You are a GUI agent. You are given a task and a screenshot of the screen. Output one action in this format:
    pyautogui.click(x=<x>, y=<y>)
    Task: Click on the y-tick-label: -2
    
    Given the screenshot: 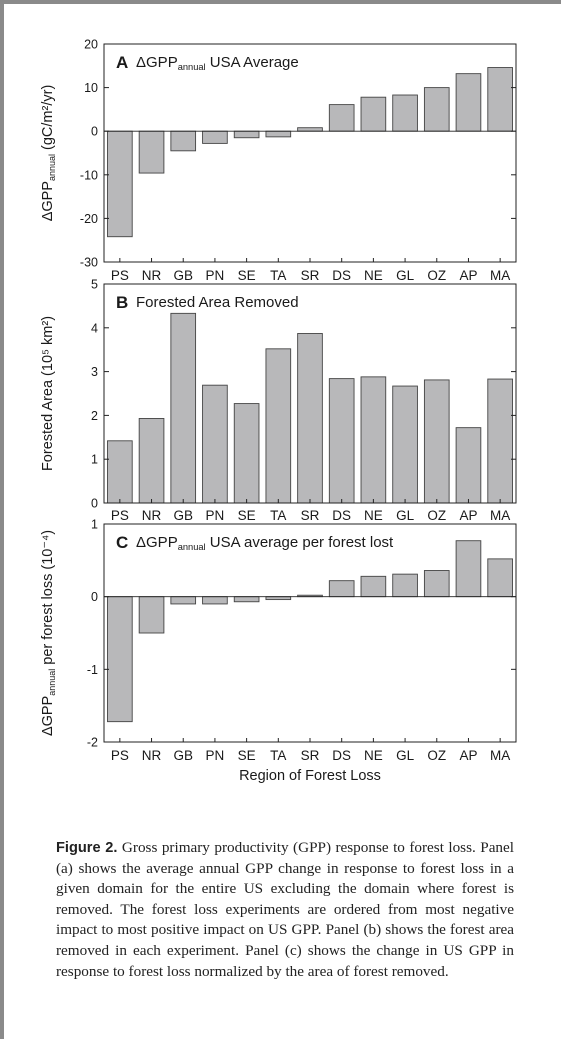 What is the action you would take?
    pyautogui.click(x=92, y=743)
    